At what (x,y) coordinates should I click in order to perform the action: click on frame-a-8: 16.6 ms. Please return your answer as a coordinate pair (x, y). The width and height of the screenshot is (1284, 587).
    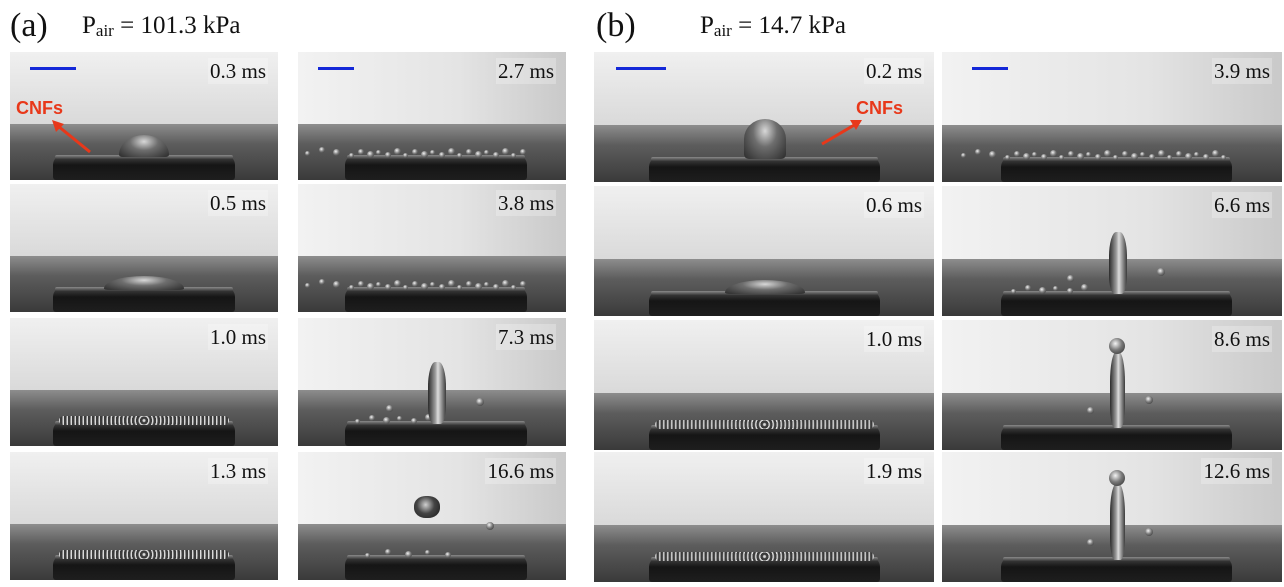
    Looking at the image, I should click on (432, 516).